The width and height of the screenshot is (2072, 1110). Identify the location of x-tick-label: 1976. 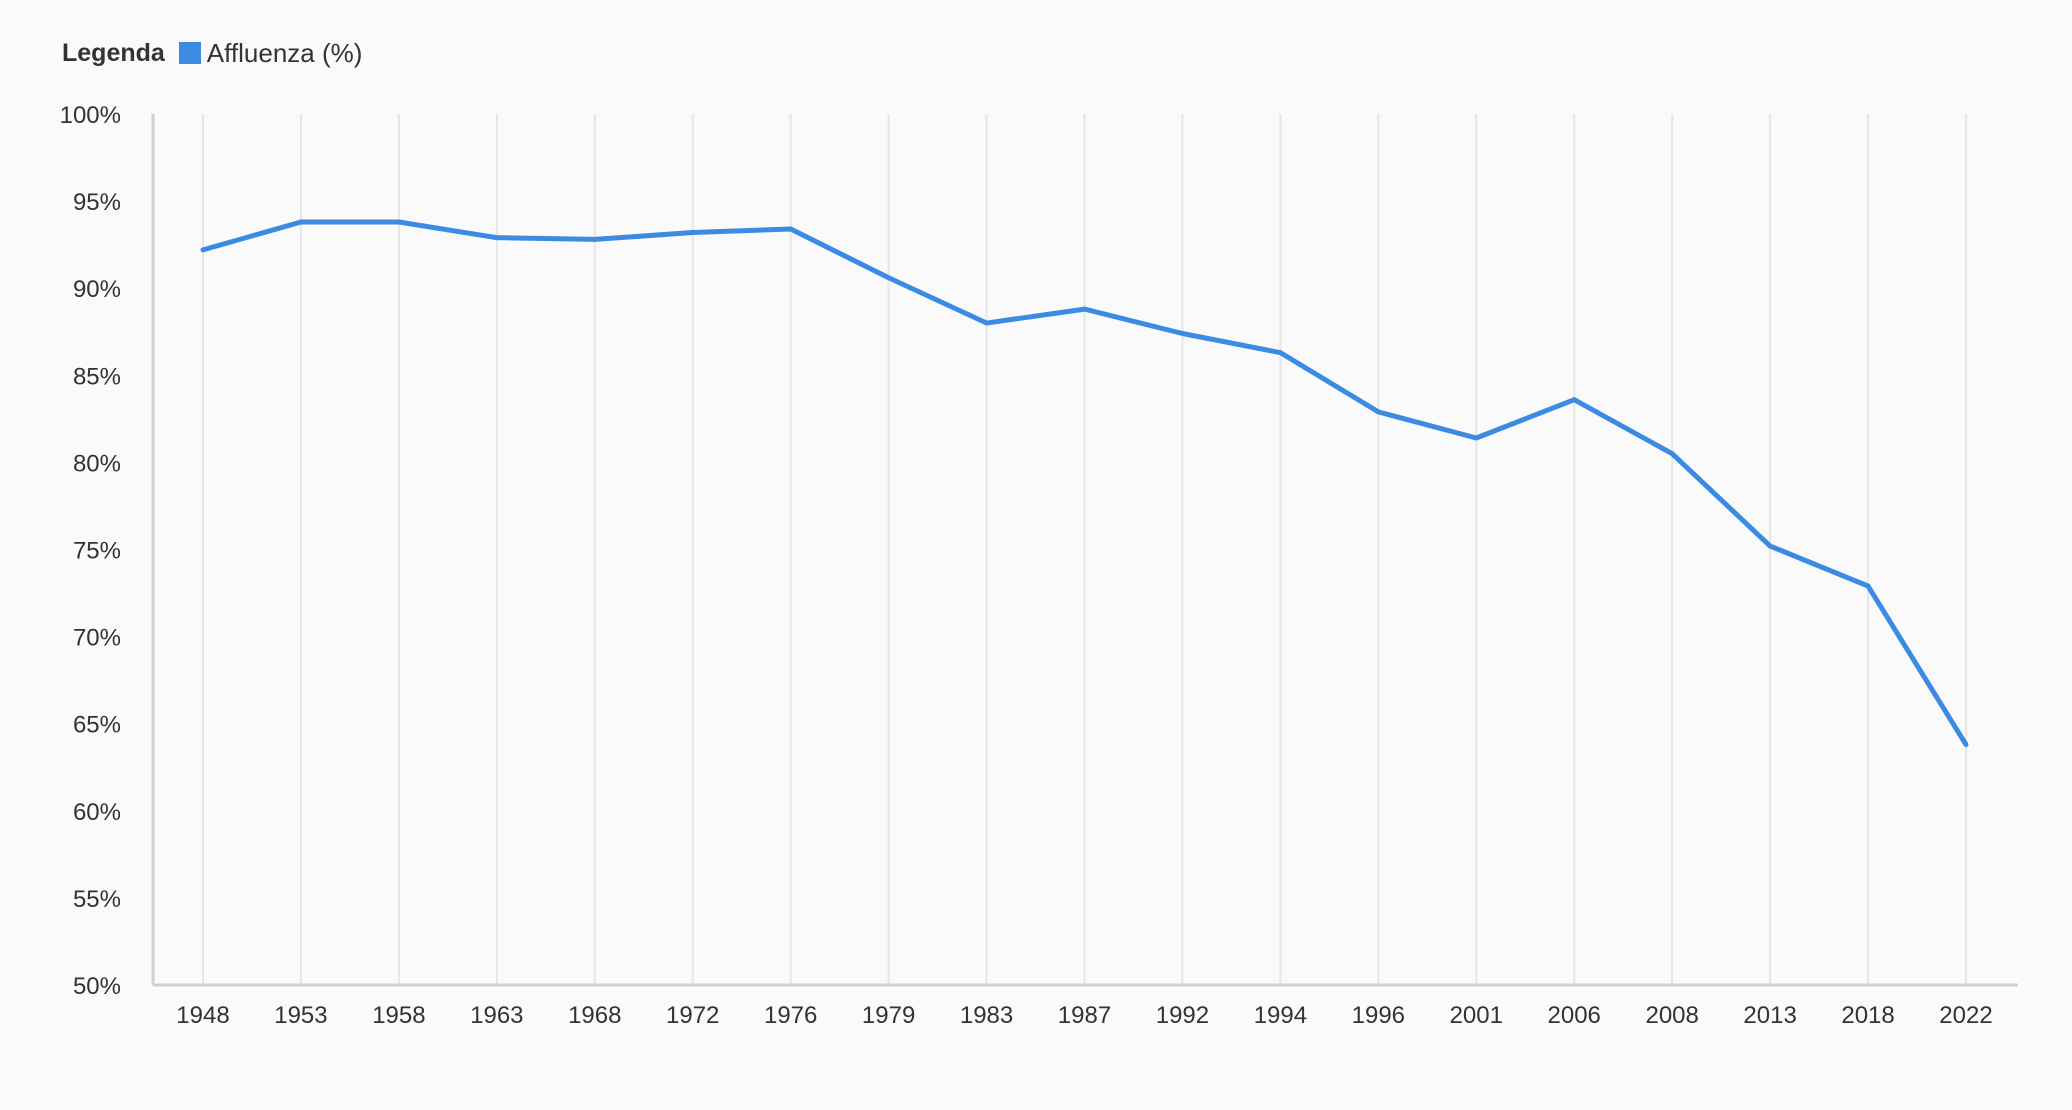
(790, 1015).